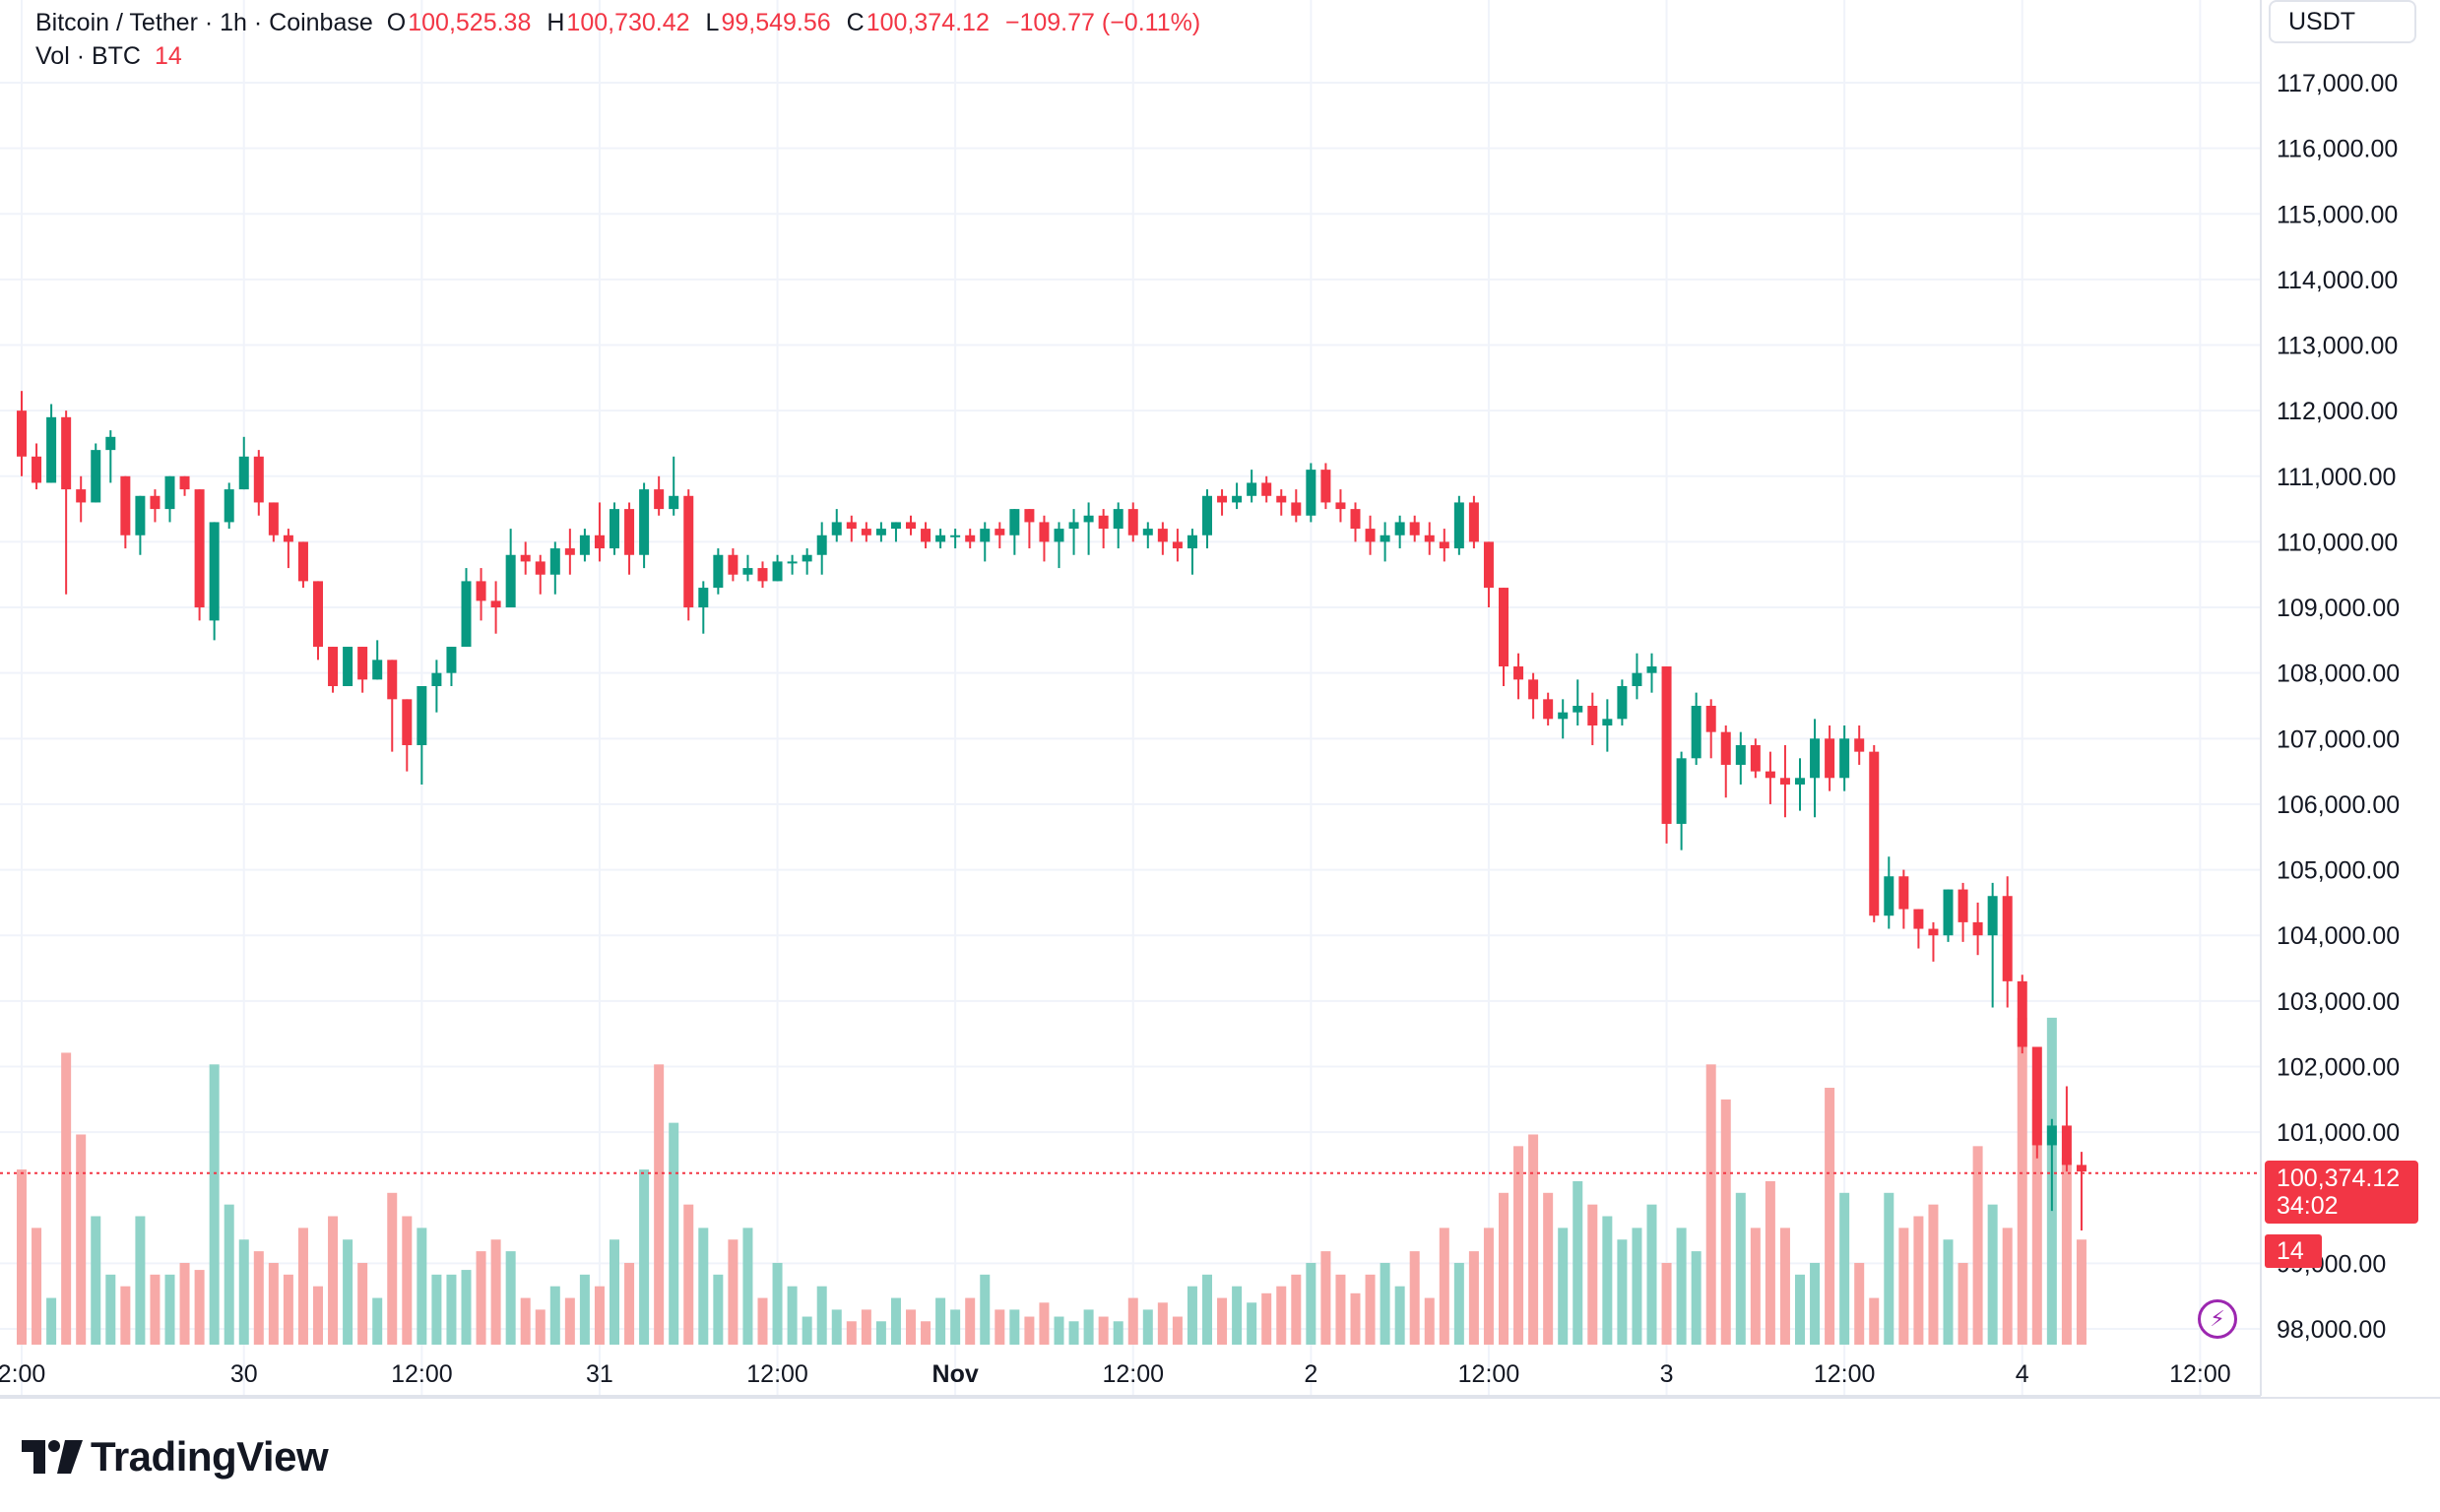 Image resolution: width=2440 pixels, height=1512 pixels. Describe the element at coordinates (2217, 1319) in the screenshot. I see `lightning-icon: ⚡` at that location.